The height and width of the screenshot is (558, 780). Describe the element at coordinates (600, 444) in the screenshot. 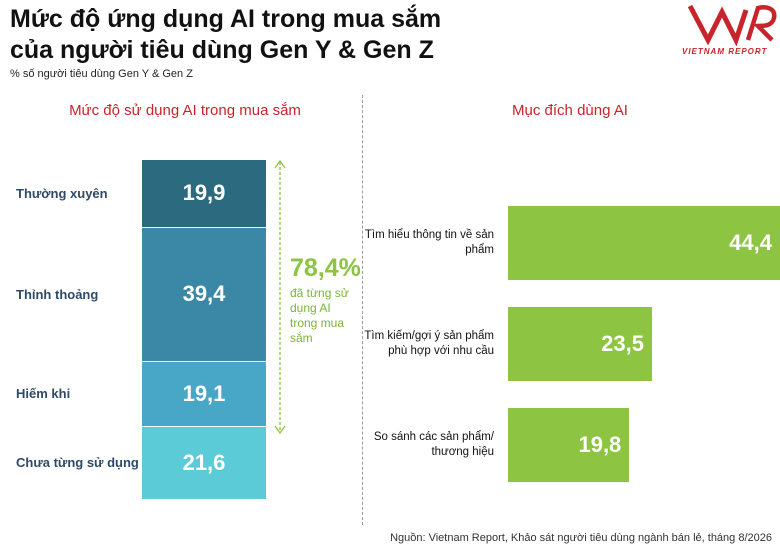

I see `bar-value-label: 19,8` at that location.